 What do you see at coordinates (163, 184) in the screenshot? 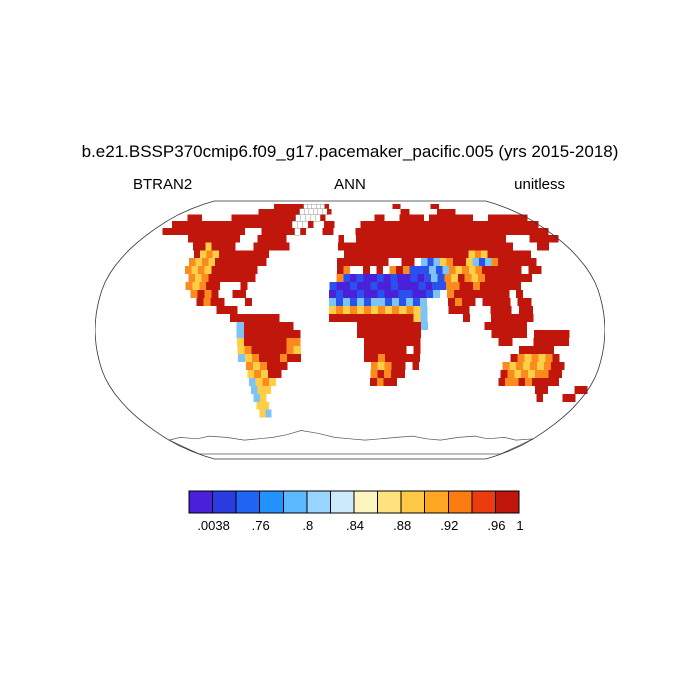
I see `variable-label: BTRAN2` at bounding box center [163, 184].